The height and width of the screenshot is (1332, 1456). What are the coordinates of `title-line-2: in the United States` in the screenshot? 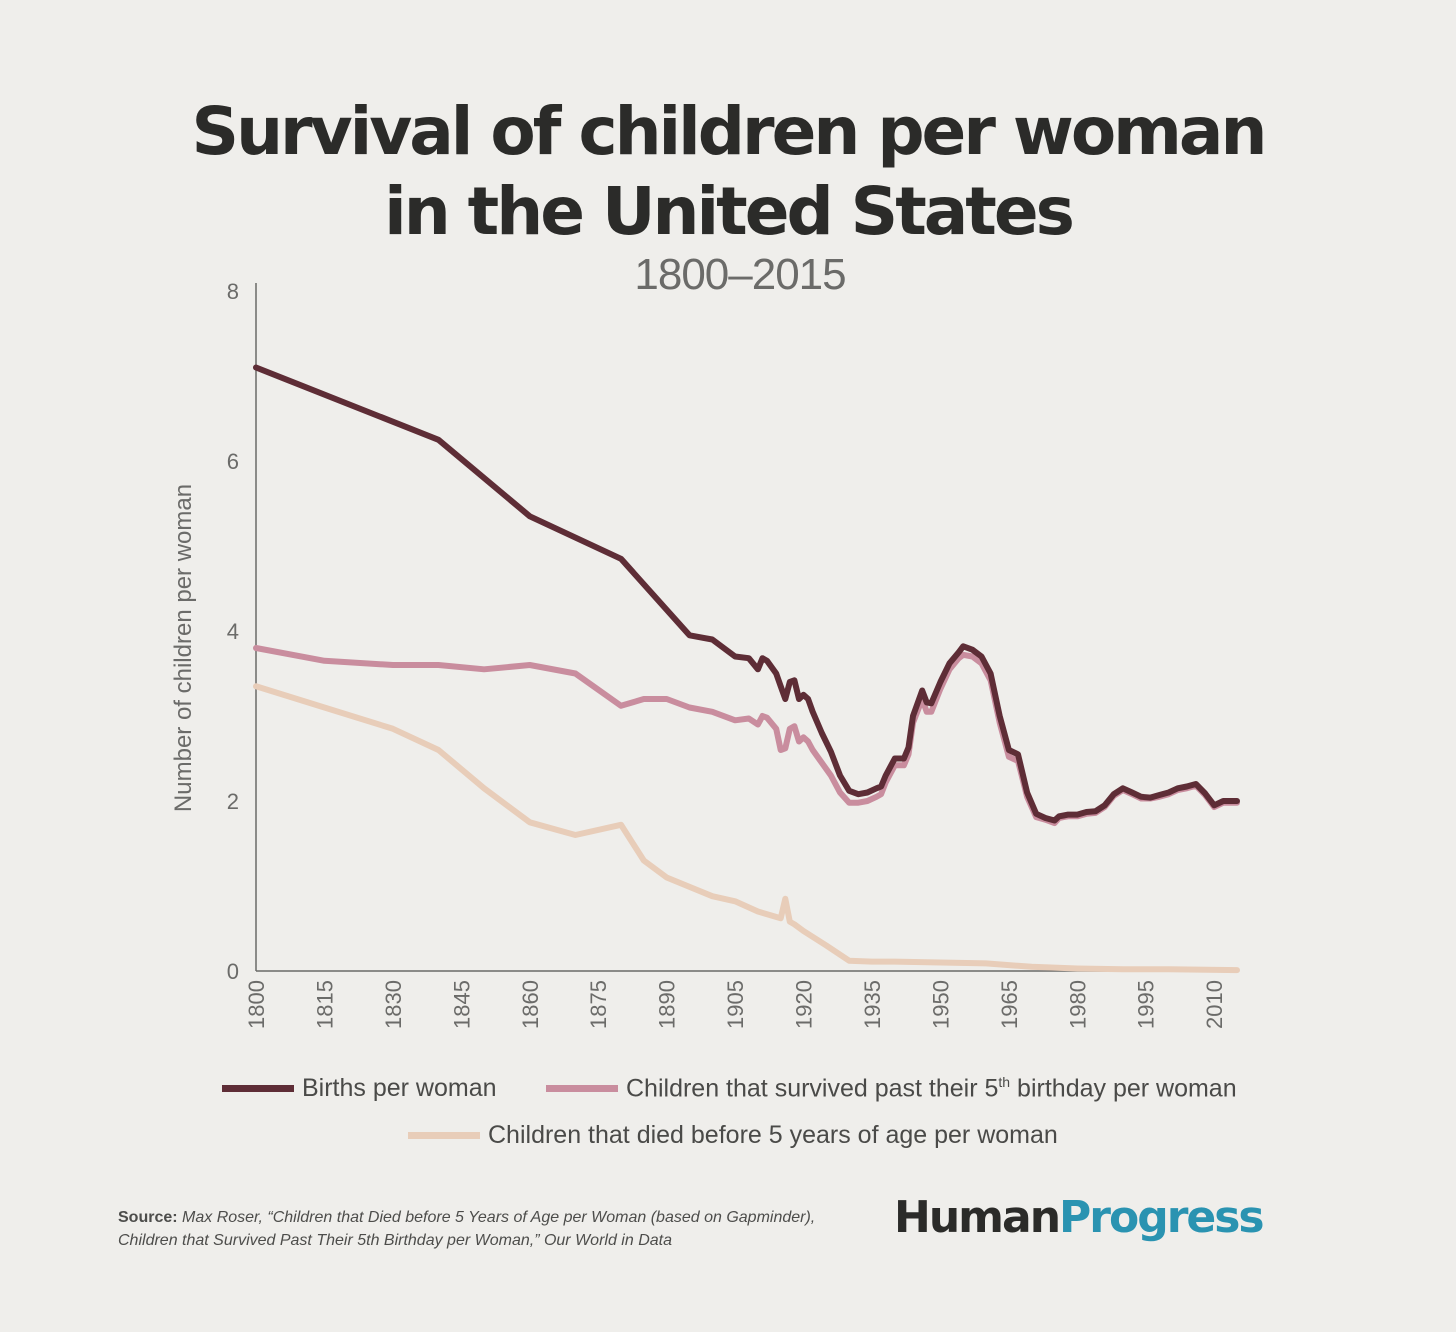 It's located at (729, 211).